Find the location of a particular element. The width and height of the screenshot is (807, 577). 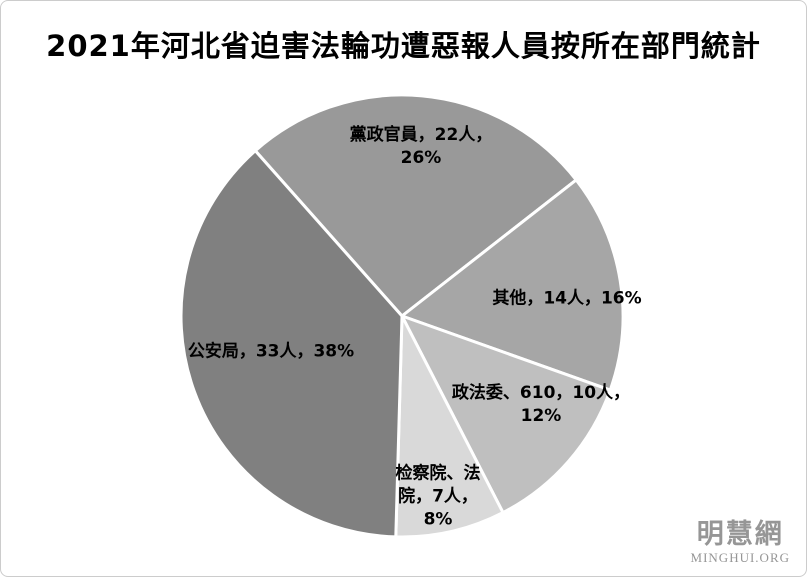

slice-label-line: 检察院、法 is located at coordinates (438, 473).